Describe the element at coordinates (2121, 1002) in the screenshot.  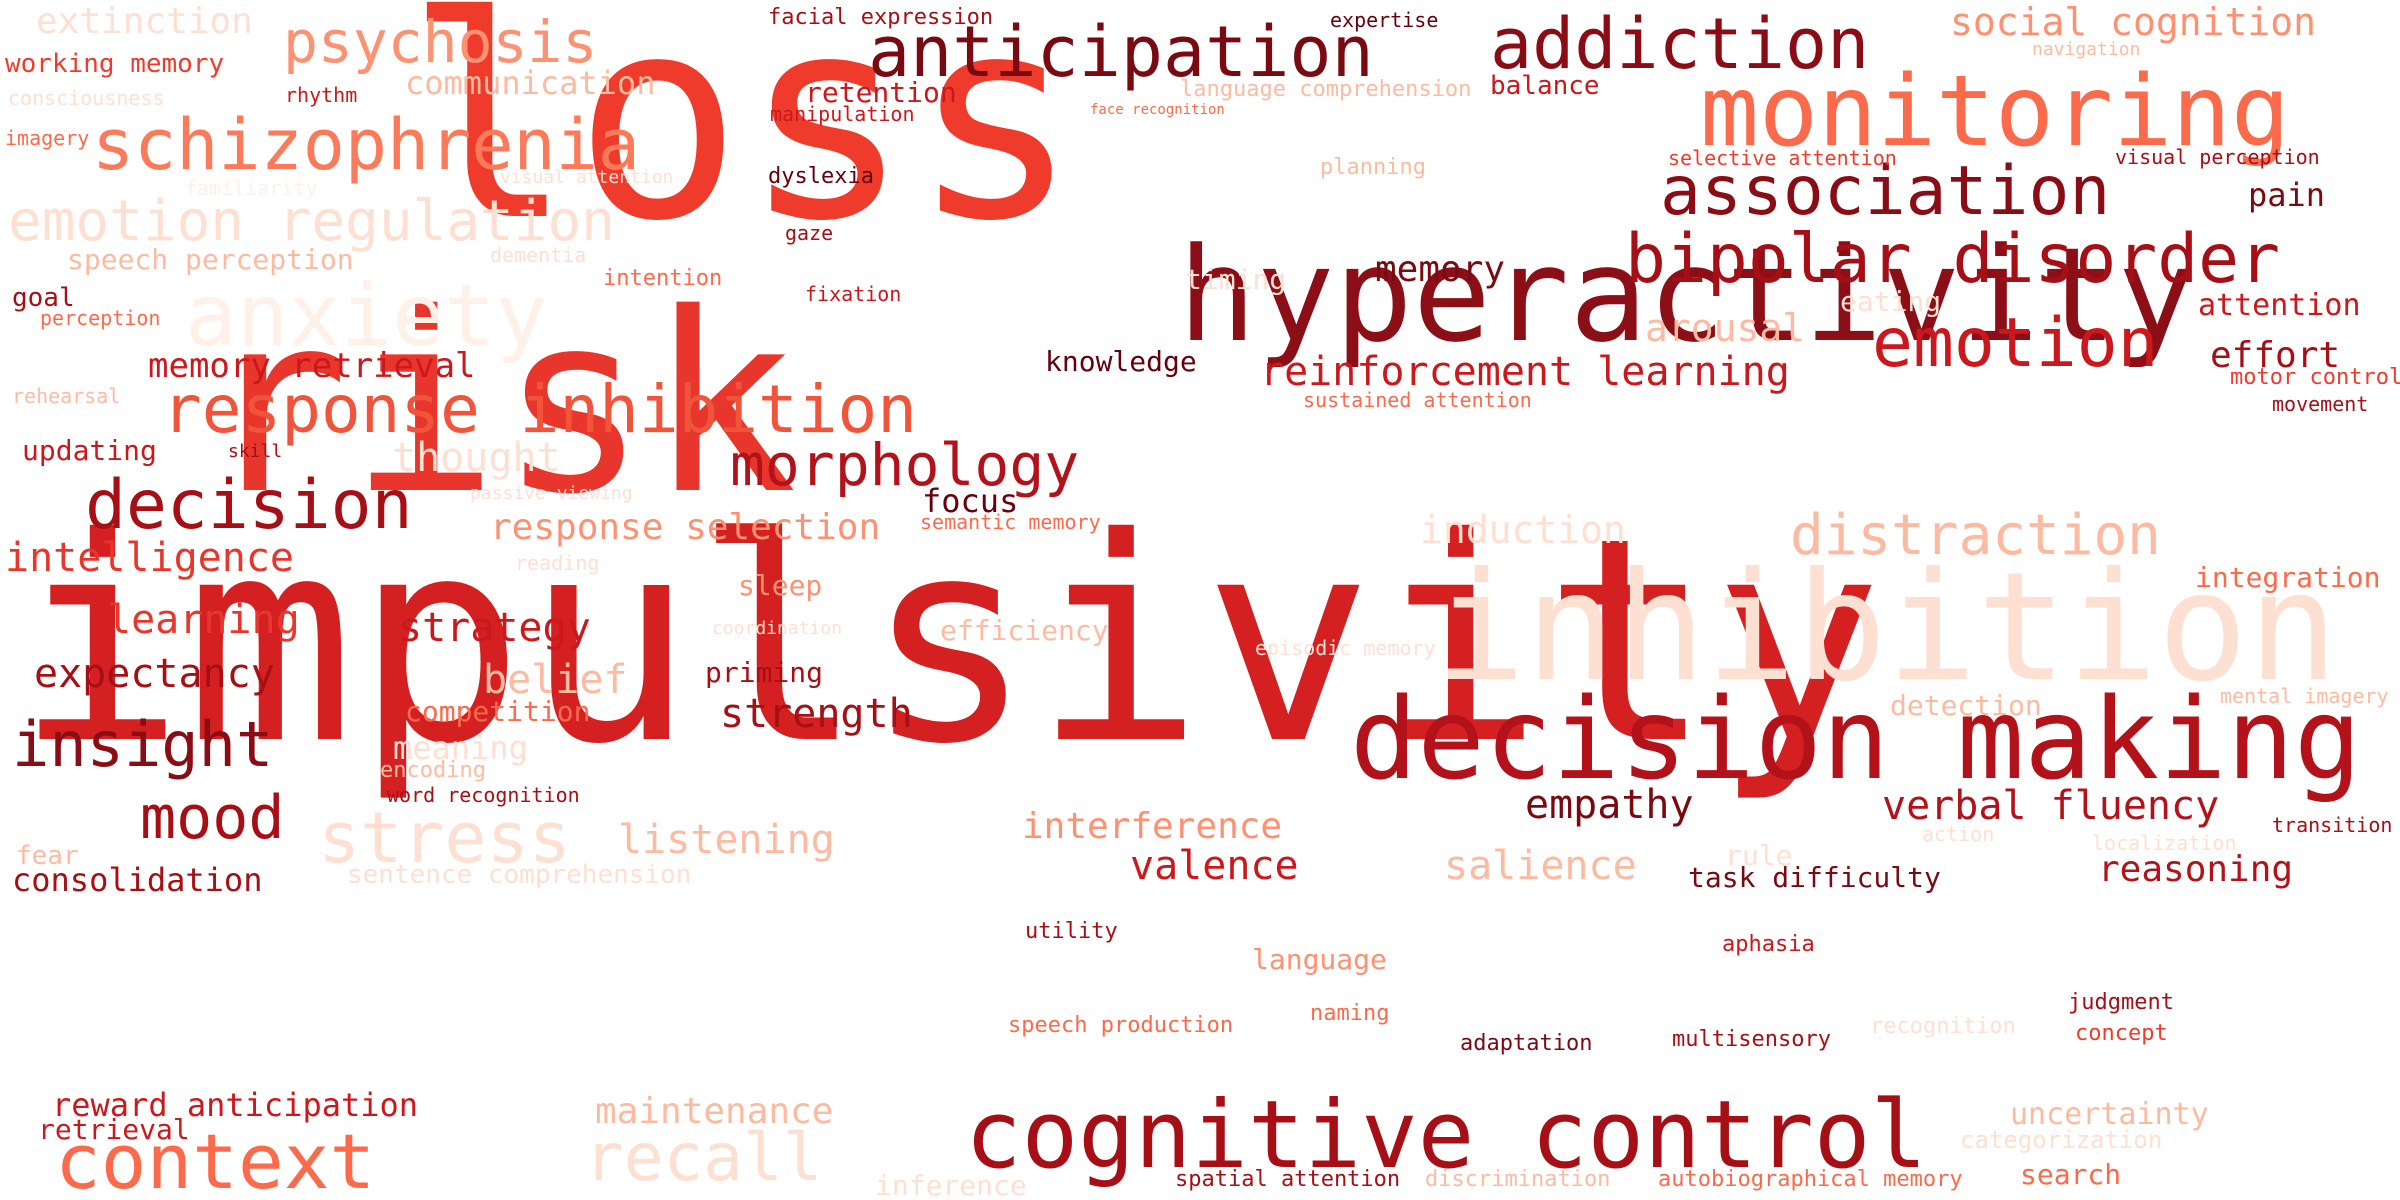
I see `word-judgment: judgment` at that location.